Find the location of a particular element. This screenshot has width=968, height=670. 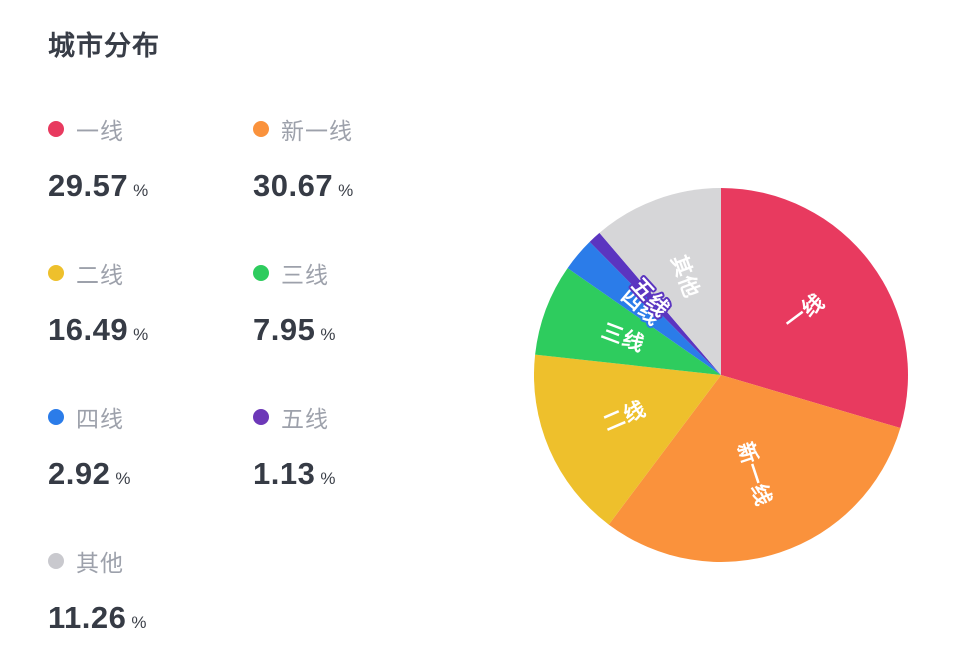

legend-label: 二线 is located at coordinates (100, 275).